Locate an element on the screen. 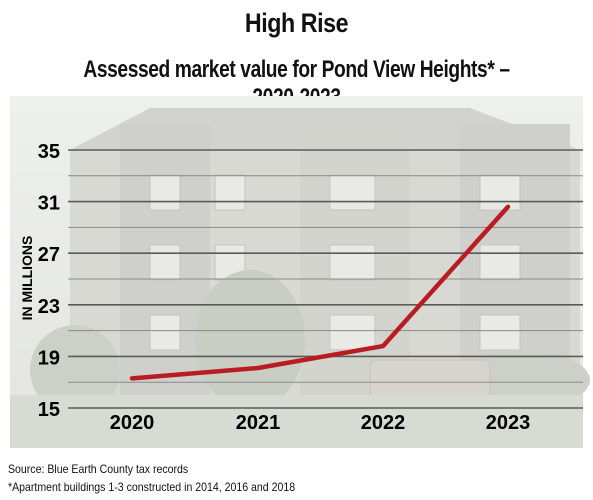 The image size is (593, 500). source-note: Source: Blue Earth County tax records is located at coordinates (98, 469).